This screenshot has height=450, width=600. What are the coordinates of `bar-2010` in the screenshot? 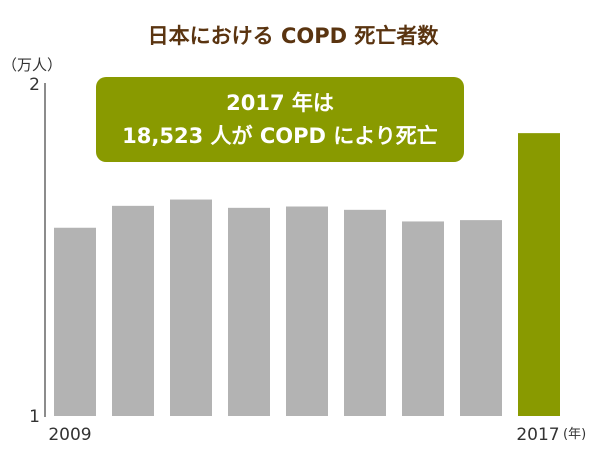 It's located at (133, 310).